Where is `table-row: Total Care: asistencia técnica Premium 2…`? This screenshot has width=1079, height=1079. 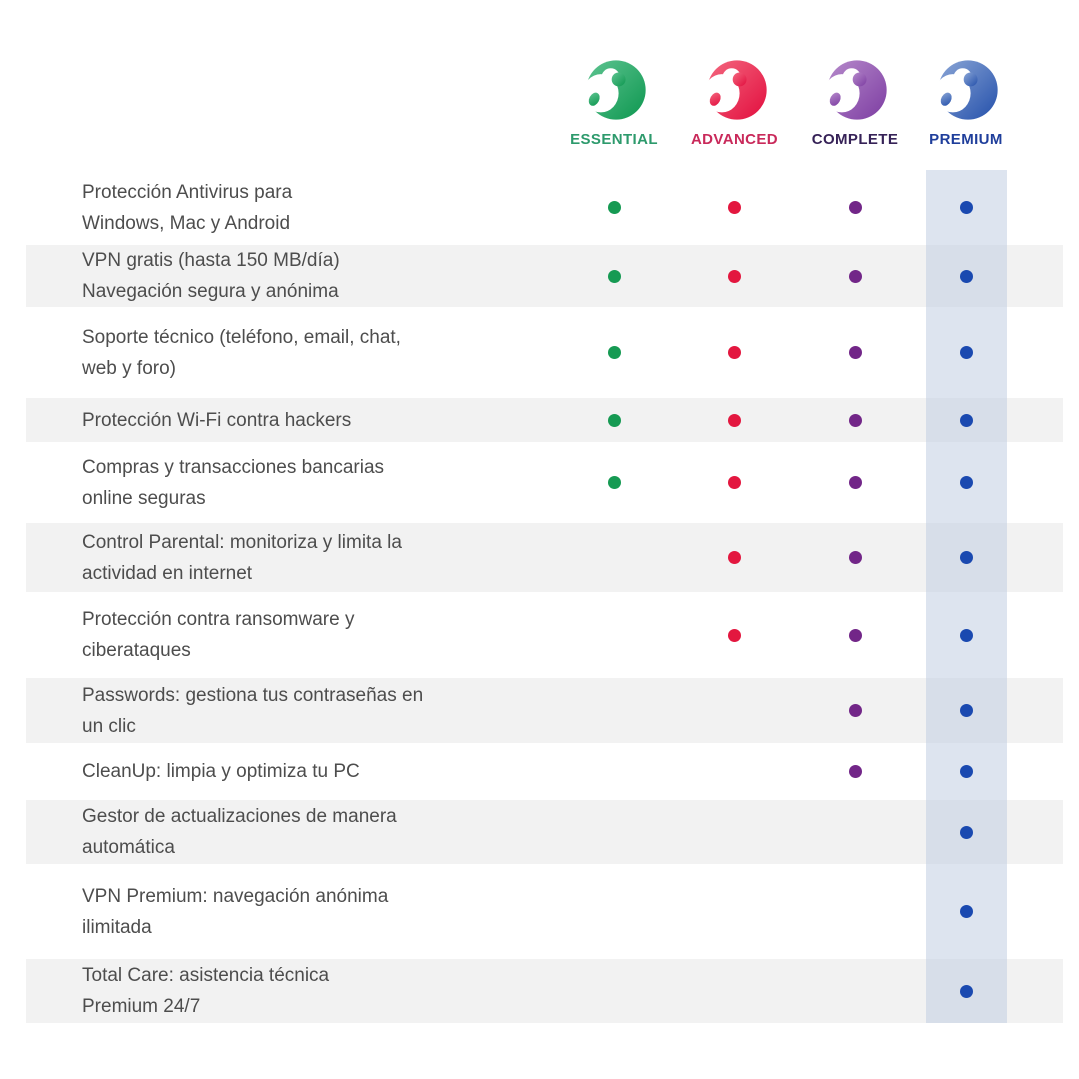 table-row: Total Care: asistencia técnica Premium 2… is located at coordinates (544, 991).